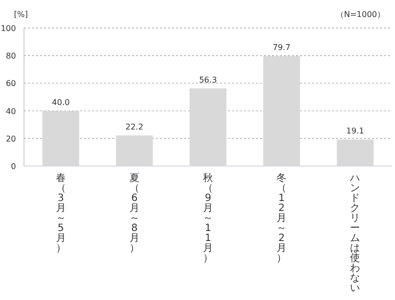  What do you see at coordinates (281, 47) in the screenshot?
I see `data-label: 79.7` at bounding box center [281, 47].